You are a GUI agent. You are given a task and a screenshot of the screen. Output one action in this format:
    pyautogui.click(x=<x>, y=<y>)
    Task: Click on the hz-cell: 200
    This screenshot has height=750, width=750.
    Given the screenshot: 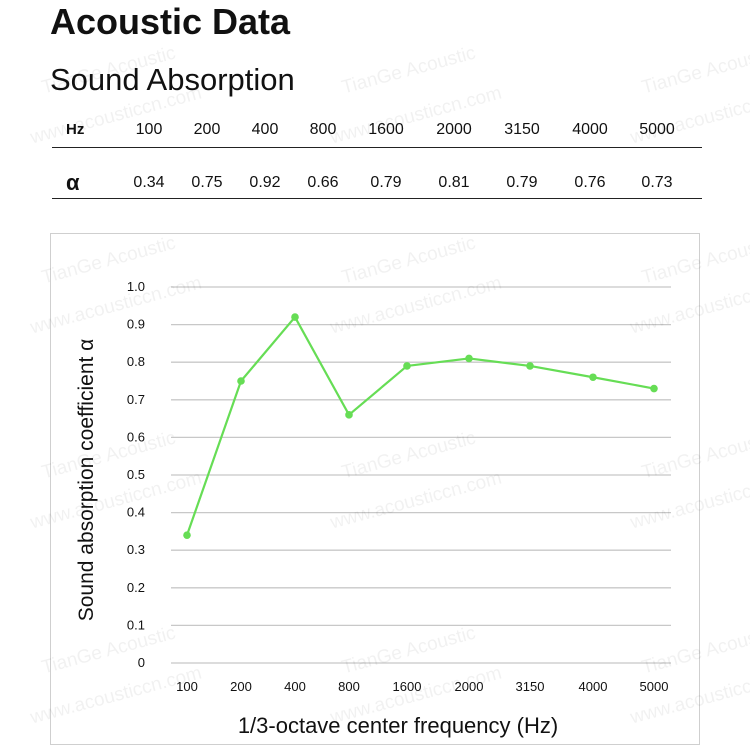 What is the action you would take?
    pyautogui.click(x=207, y=129)
    